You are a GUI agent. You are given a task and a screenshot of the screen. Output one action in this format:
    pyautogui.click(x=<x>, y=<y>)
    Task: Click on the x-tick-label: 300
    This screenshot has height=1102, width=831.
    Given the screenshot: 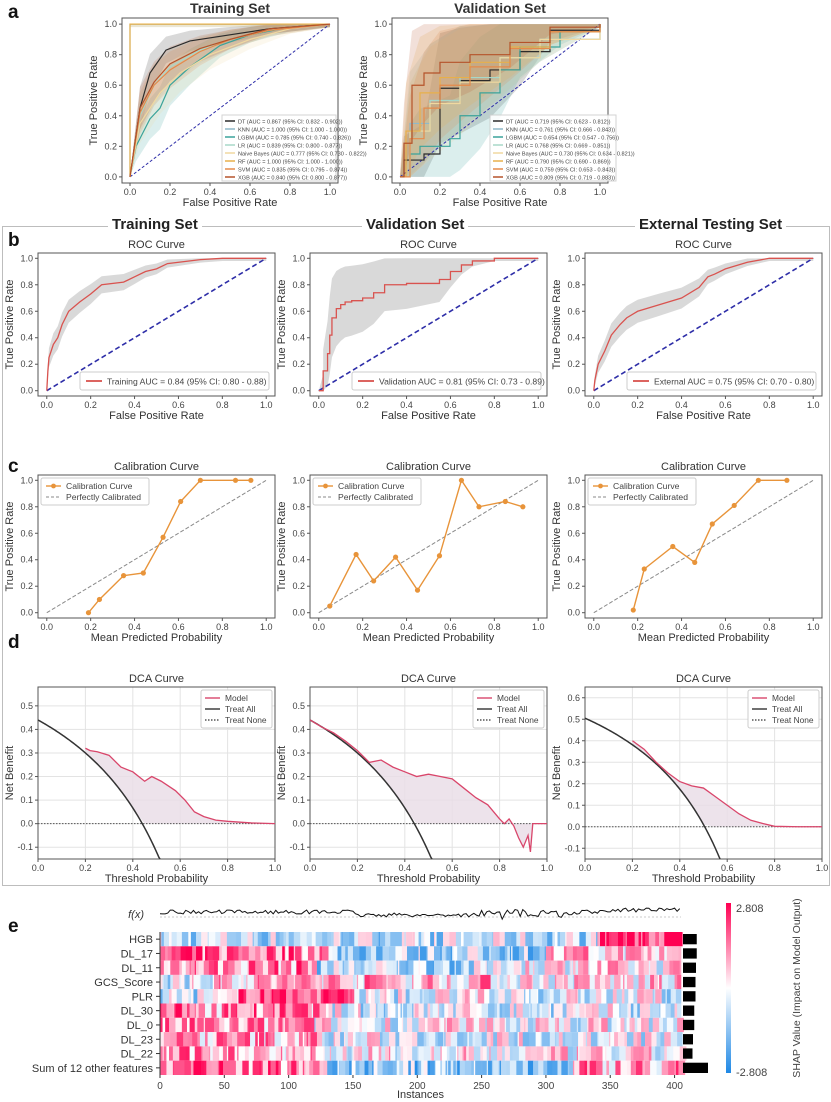 What is the action you would take?
    pyautogui.click(x=546, y=1086)
    